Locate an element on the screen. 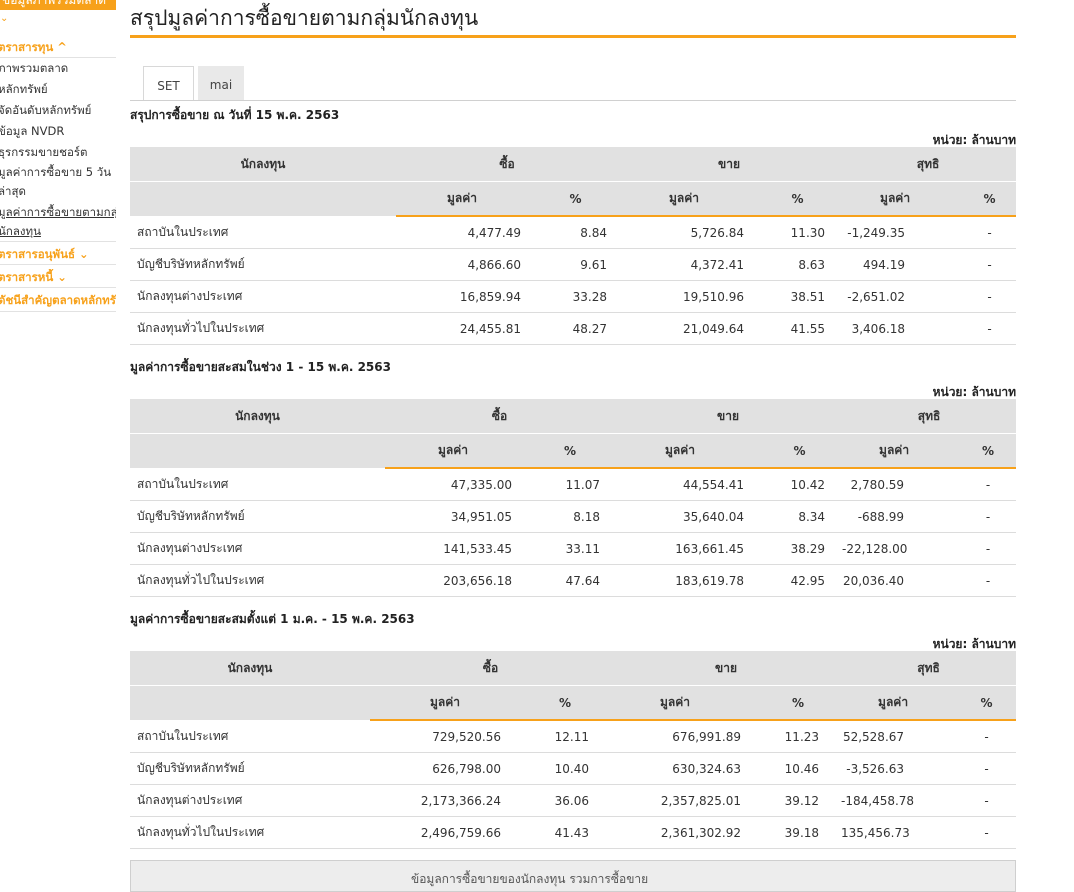  tab-set: SET is located at coordinates (168, 83).